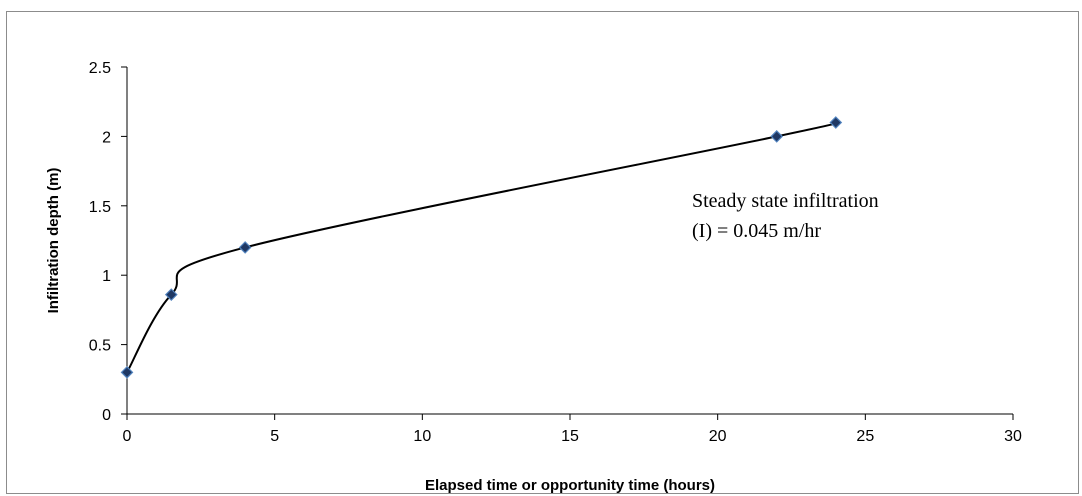 The image size is (1082, 496). I want to click on x-tick-label: 25, so click(865, 436).